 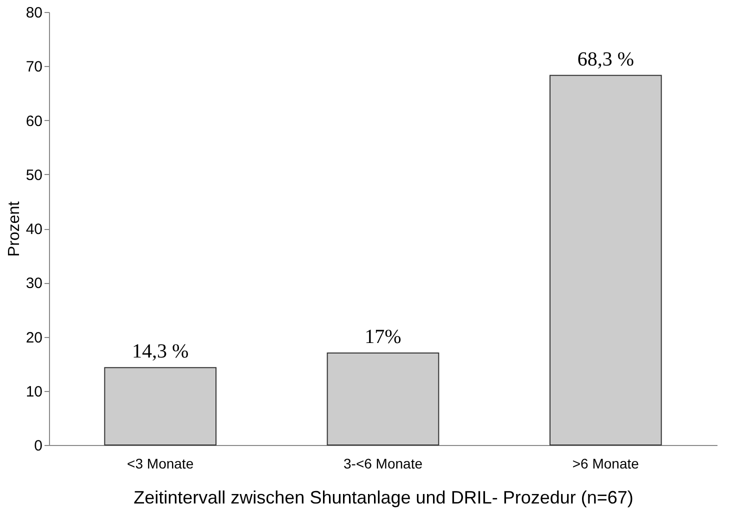 I want to click on y-tick-label: 40, so click(x=34, y=229).